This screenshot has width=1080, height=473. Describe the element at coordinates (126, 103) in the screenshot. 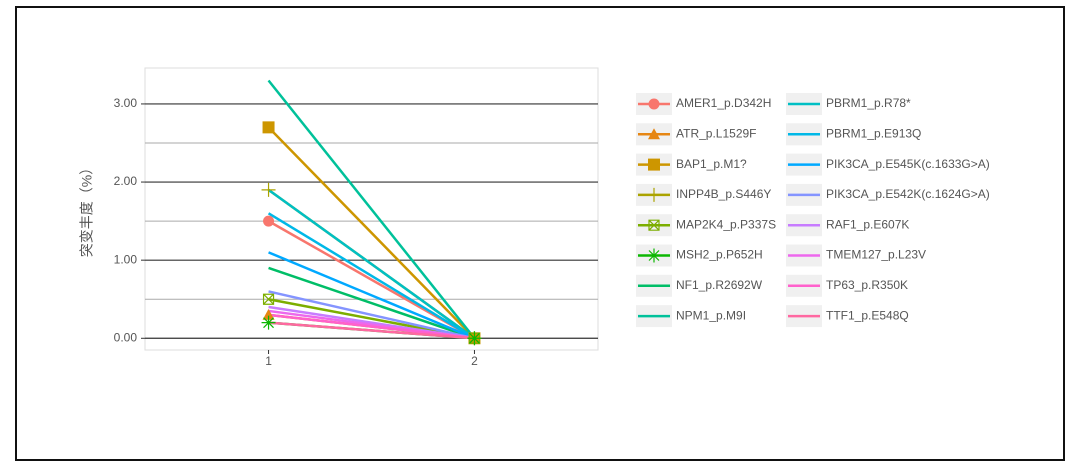

I see `y-tick-label: 3.00` at that location.